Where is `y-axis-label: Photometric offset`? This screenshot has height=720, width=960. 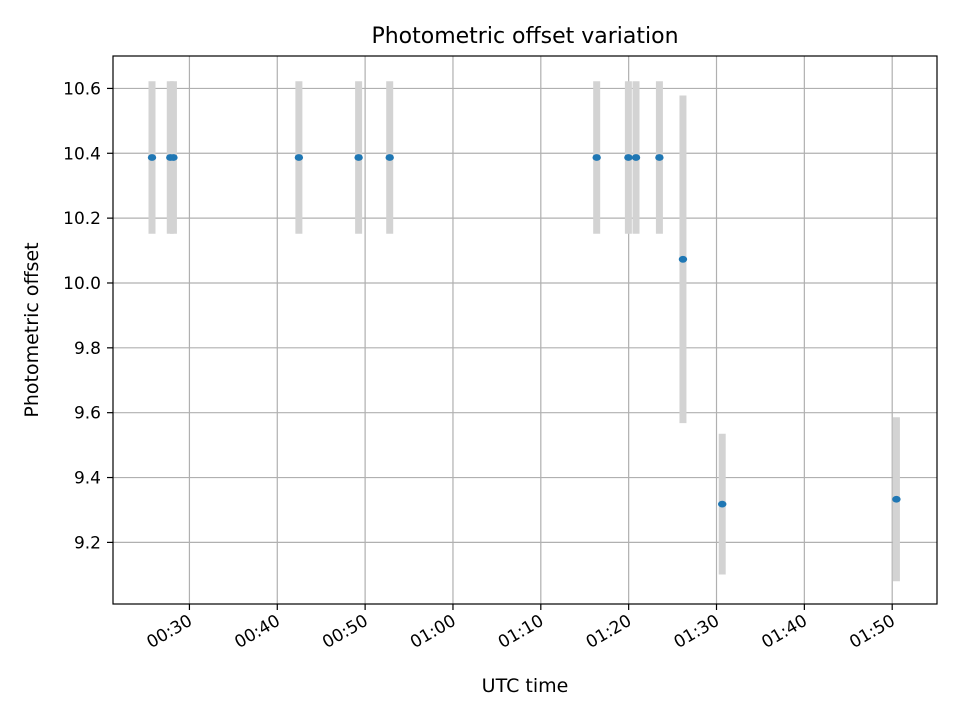
y-axis-label: Photometric offset is located at coordinates (32, 329).